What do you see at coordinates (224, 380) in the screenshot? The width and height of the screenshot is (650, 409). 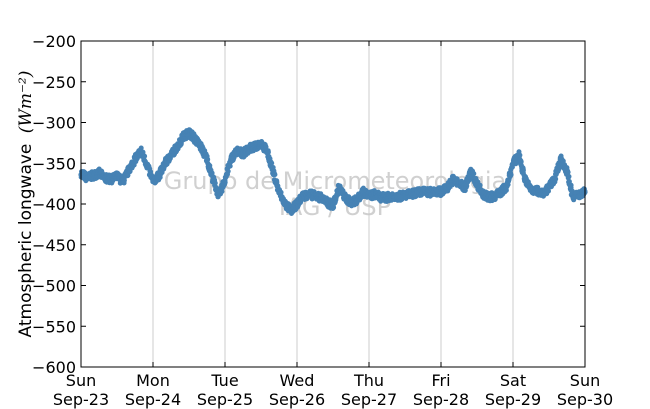 I see `x-tick-label-day: Tue` at bounding box center [224, 380].